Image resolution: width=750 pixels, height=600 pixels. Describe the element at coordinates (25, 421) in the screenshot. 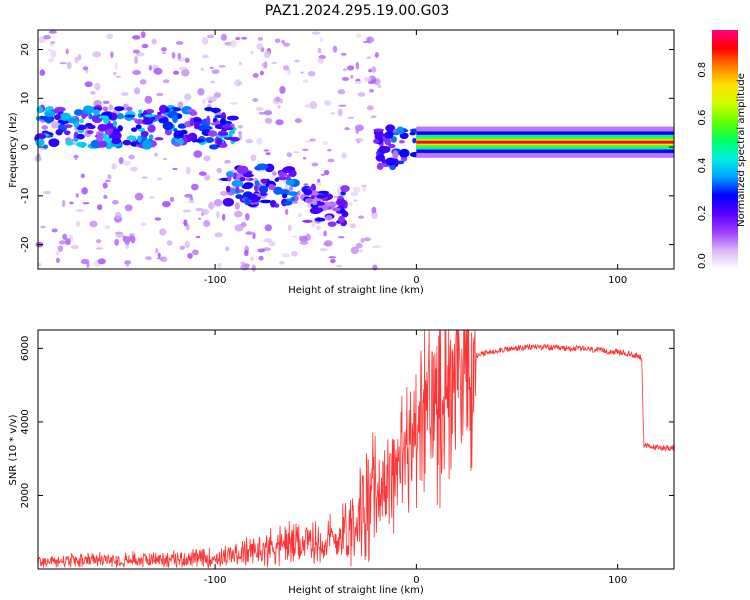

I see `snr-ytick-label: 4000` at that location.